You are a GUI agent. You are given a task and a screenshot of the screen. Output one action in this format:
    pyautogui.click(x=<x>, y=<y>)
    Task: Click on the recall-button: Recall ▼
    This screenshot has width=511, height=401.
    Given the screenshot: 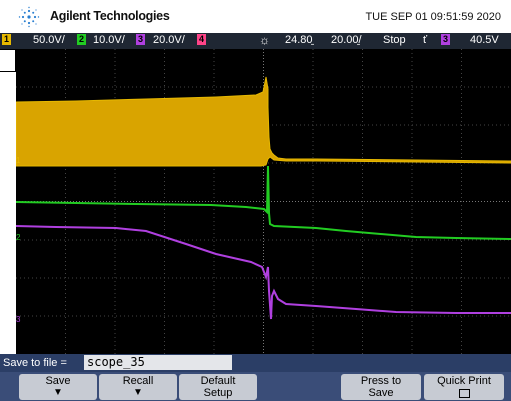 What is the action you would take?
    pyautogui.click(x=138, y=387)
    